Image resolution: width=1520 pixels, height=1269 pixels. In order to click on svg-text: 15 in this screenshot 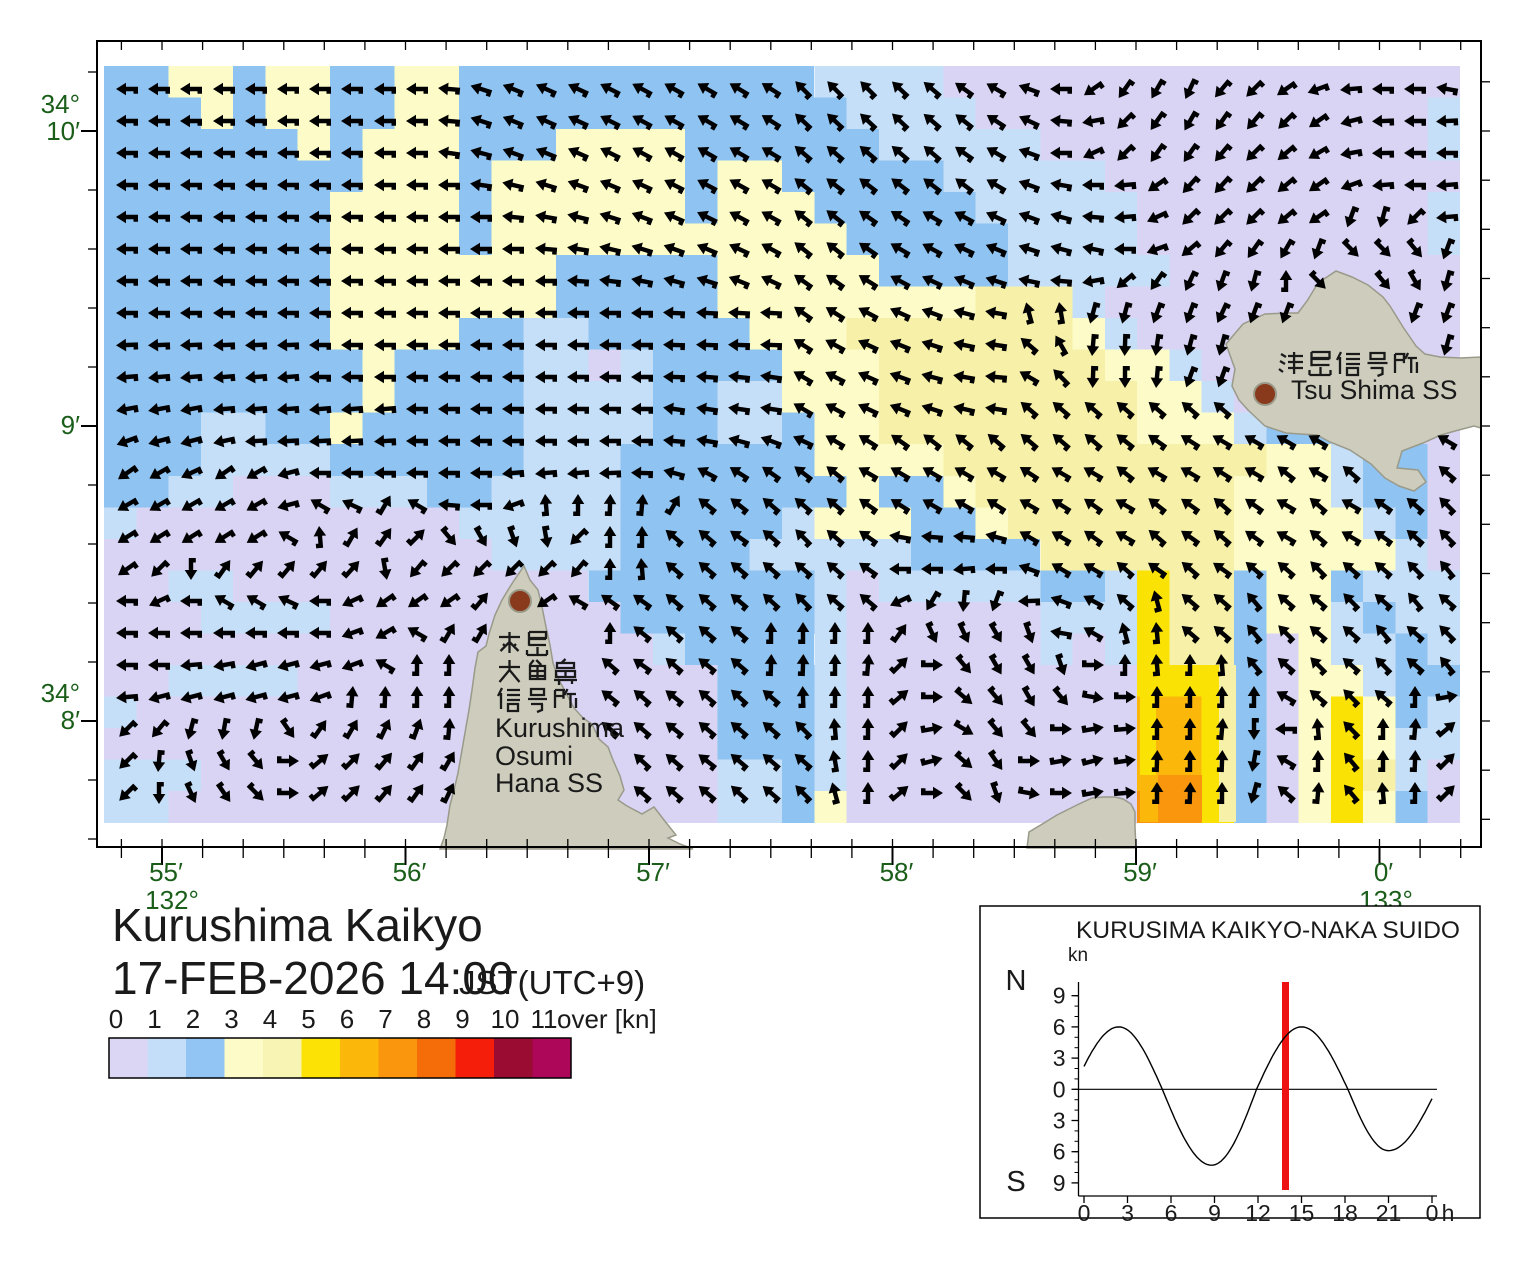, I will do `click(1302, 1213)`.